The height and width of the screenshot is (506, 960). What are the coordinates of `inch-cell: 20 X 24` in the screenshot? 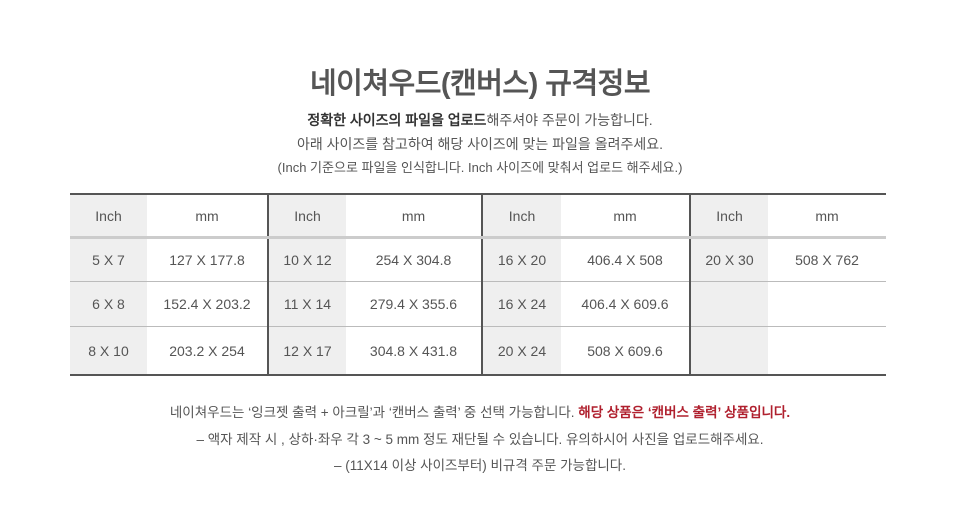 It's located at (521, 350).